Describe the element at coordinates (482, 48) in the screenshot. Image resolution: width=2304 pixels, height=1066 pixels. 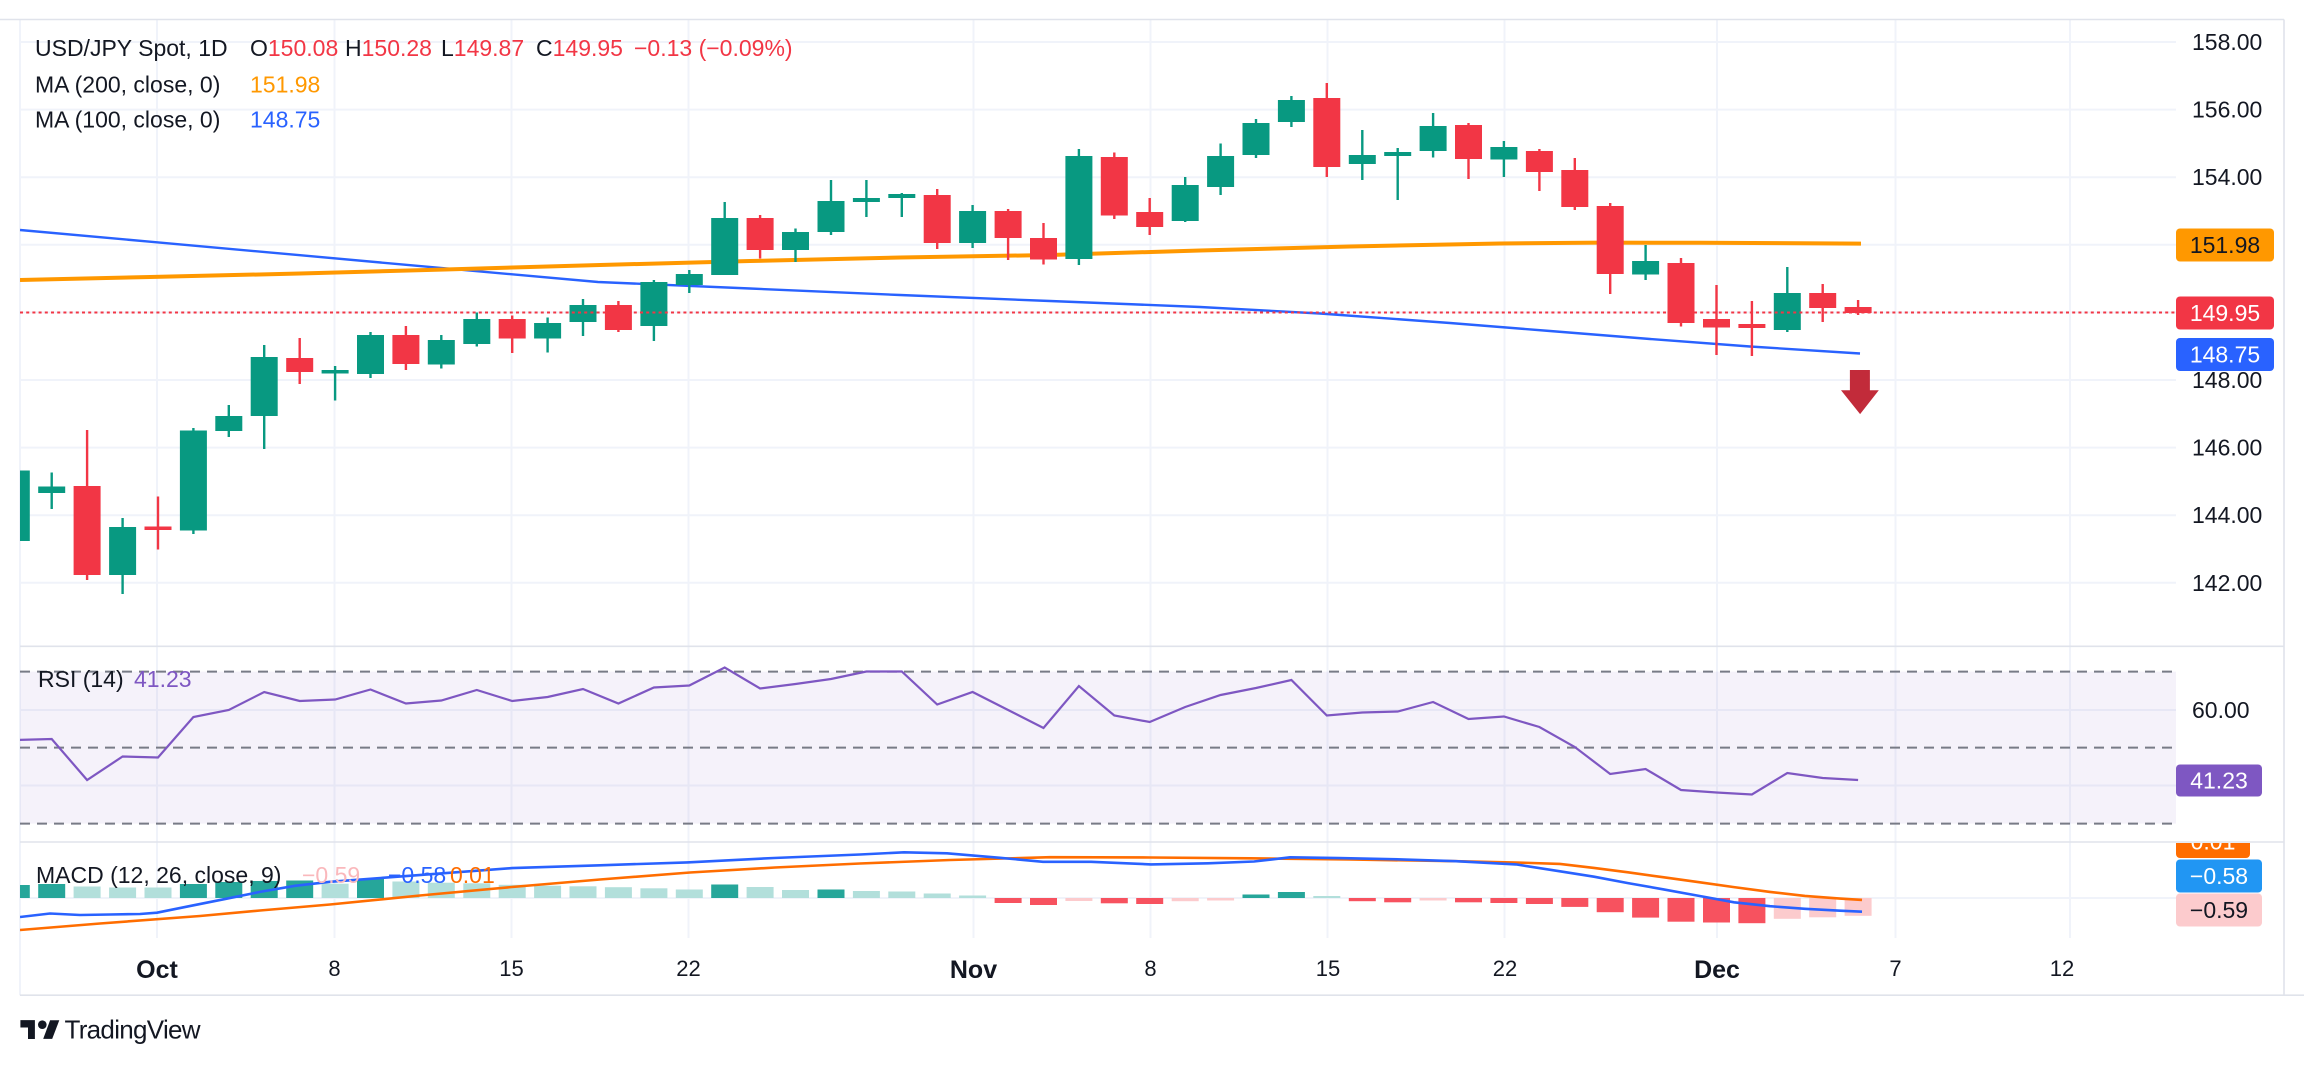
I see `svg-text: L149.87` at that location.